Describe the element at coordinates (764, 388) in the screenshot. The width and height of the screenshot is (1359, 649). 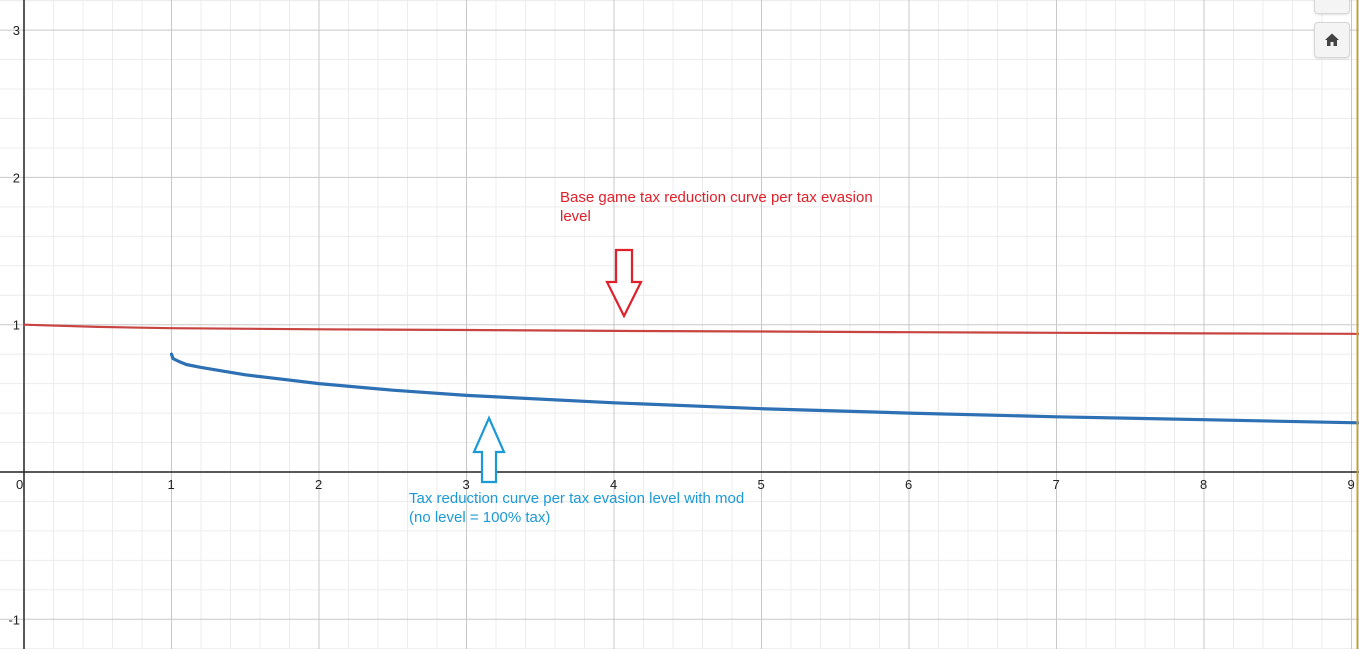
I see `mod-curve` at that location.